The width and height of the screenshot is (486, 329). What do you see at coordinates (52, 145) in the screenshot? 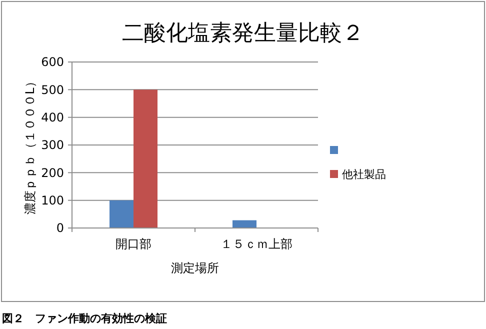
I see `y-tick-label: 300` at bounding box center [52, 145].